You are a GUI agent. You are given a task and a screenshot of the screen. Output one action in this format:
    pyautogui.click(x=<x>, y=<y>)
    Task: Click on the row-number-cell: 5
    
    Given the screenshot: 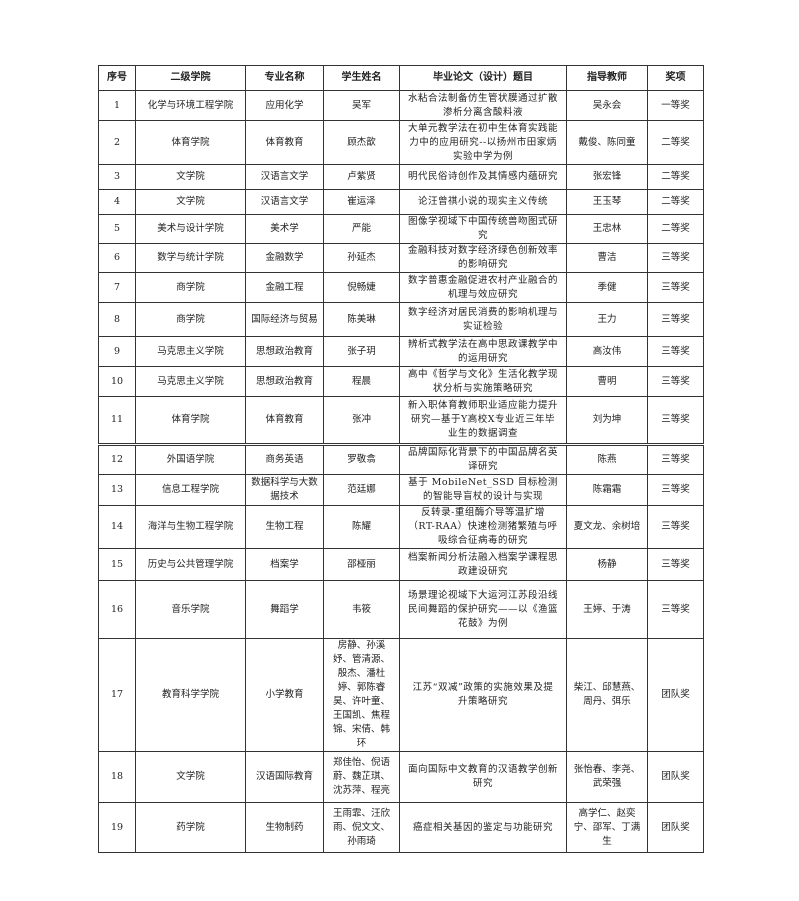 What is the action you would take?
    pyautogui.click(x=117, y=229)
    